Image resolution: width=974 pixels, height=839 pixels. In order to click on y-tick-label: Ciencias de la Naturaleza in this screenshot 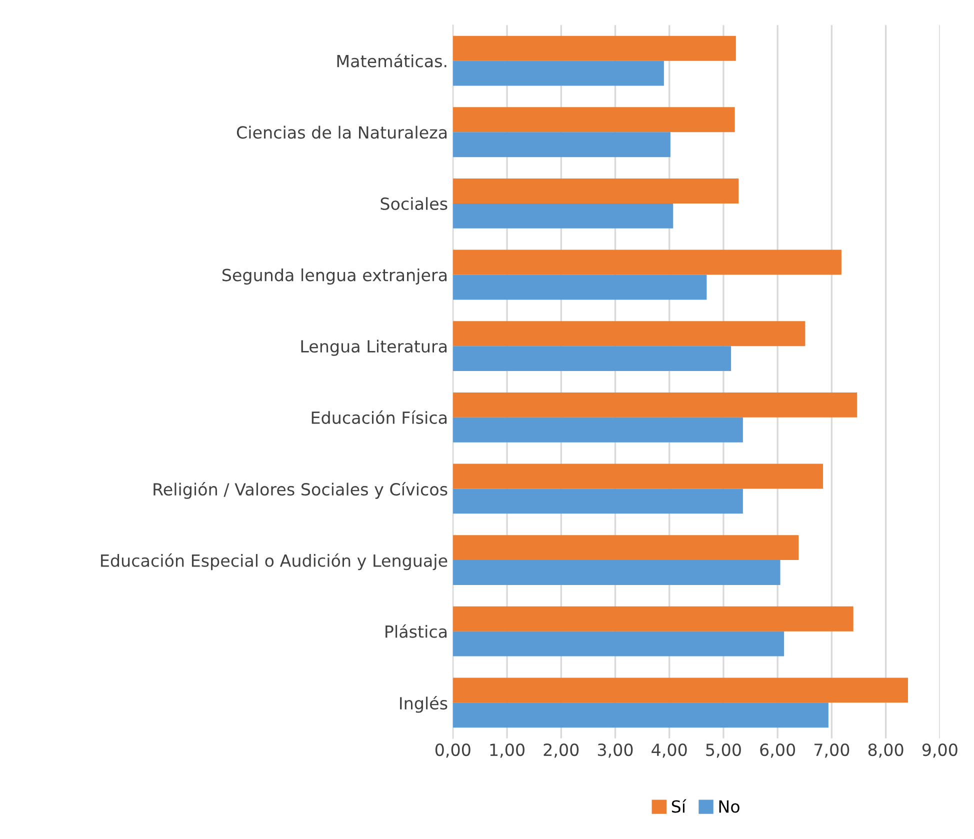, I will do `click(341, 132)`.